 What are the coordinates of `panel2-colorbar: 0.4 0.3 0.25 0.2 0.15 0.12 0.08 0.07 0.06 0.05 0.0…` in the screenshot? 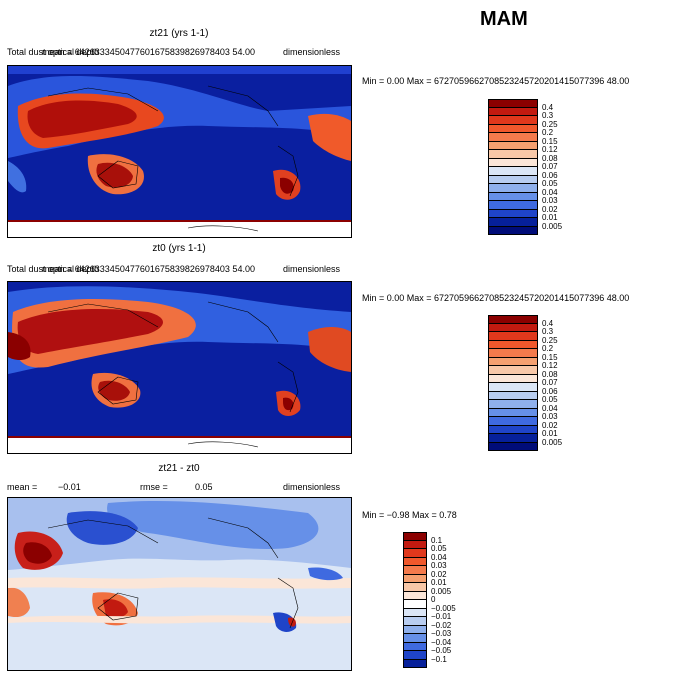 It's located at (548, 383).